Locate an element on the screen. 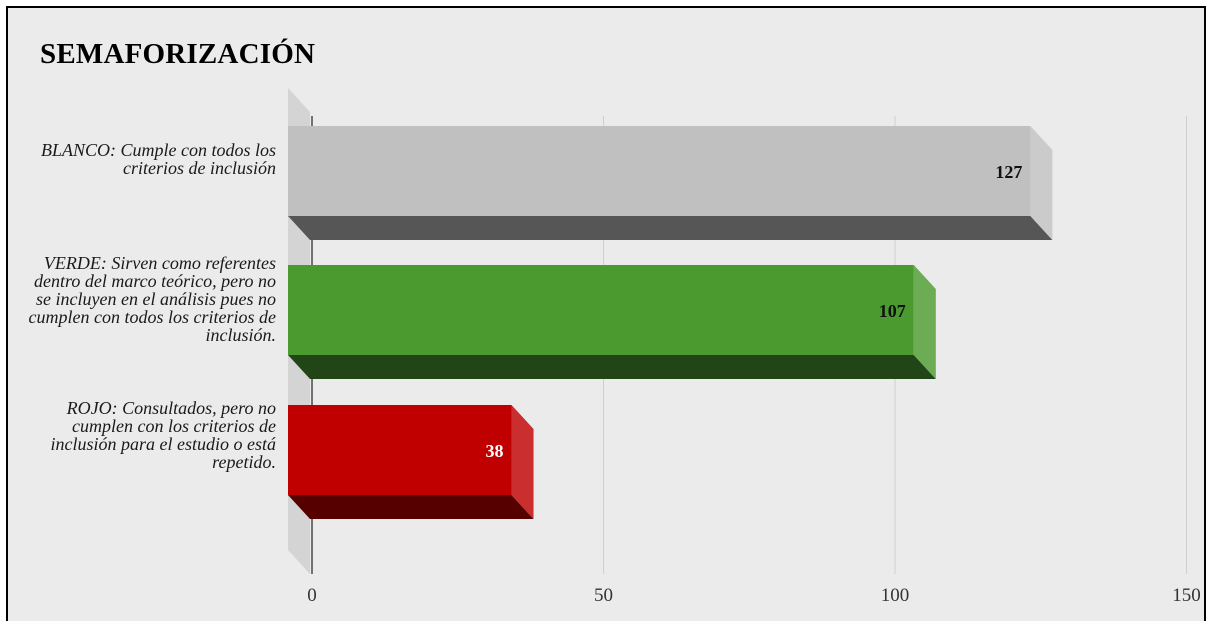 The width and height of the screenshot is (1210, 621). x-tick-label: 50 is located at coordinates (603, 595).